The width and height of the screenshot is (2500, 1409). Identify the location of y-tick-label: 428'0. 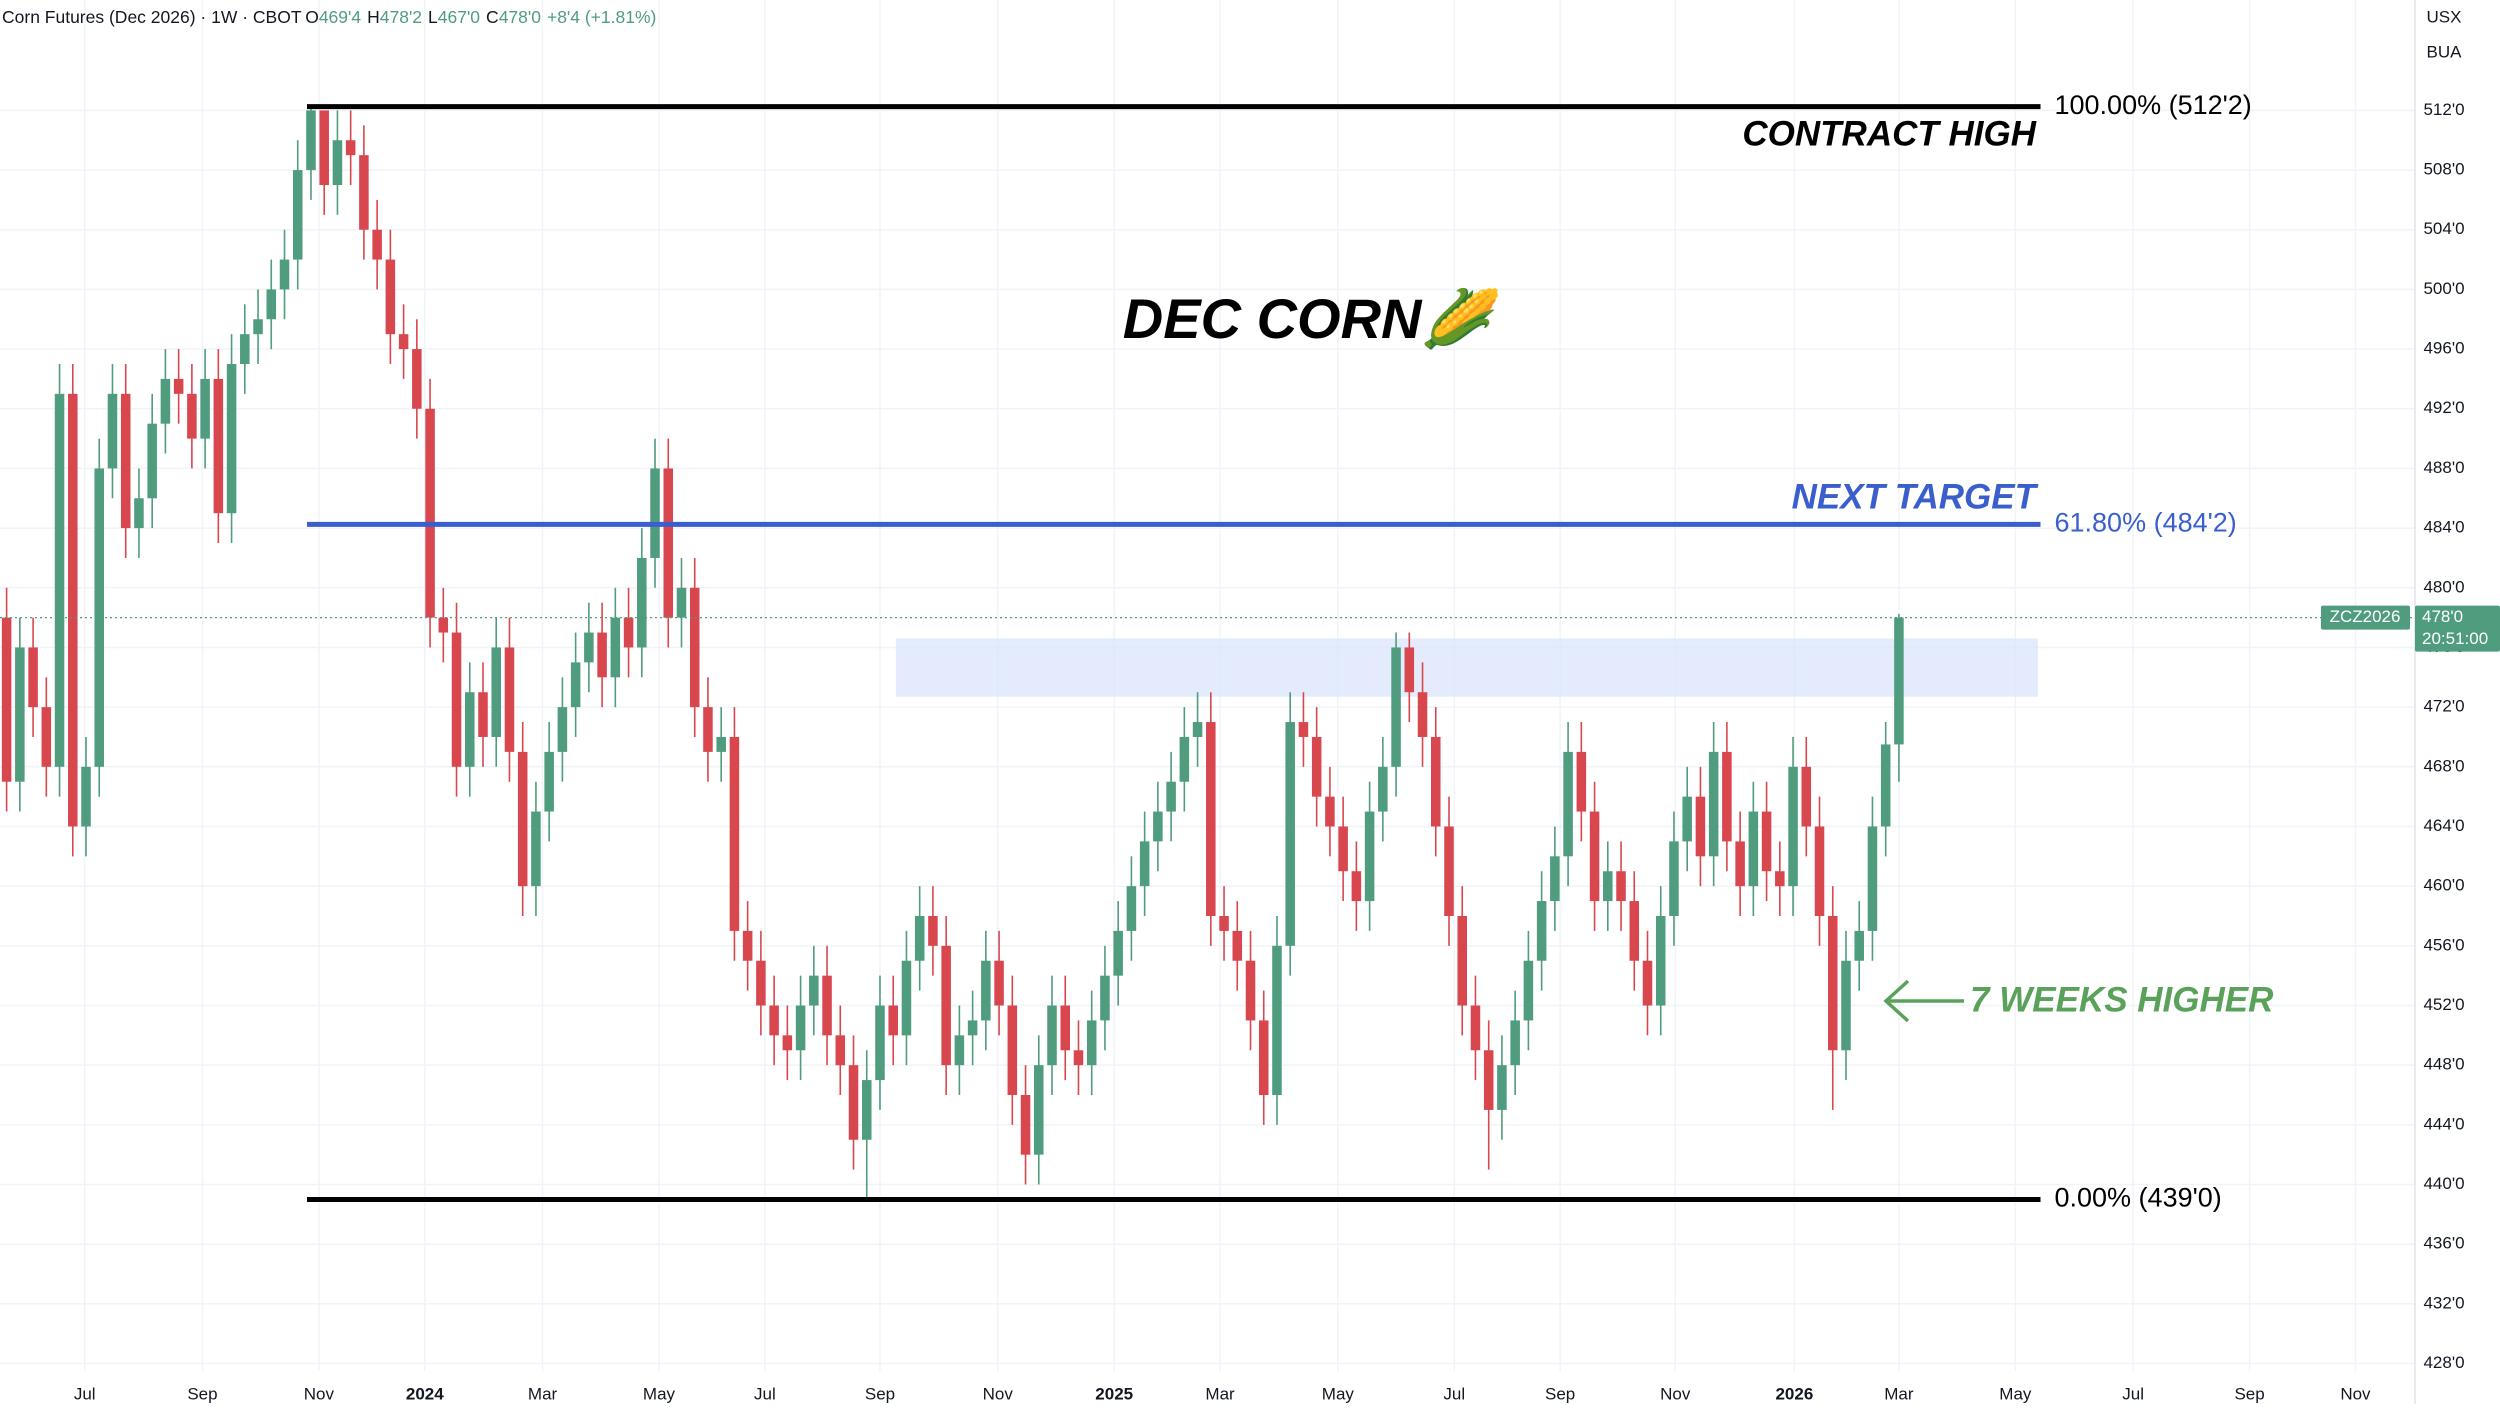
(2443, 1362).